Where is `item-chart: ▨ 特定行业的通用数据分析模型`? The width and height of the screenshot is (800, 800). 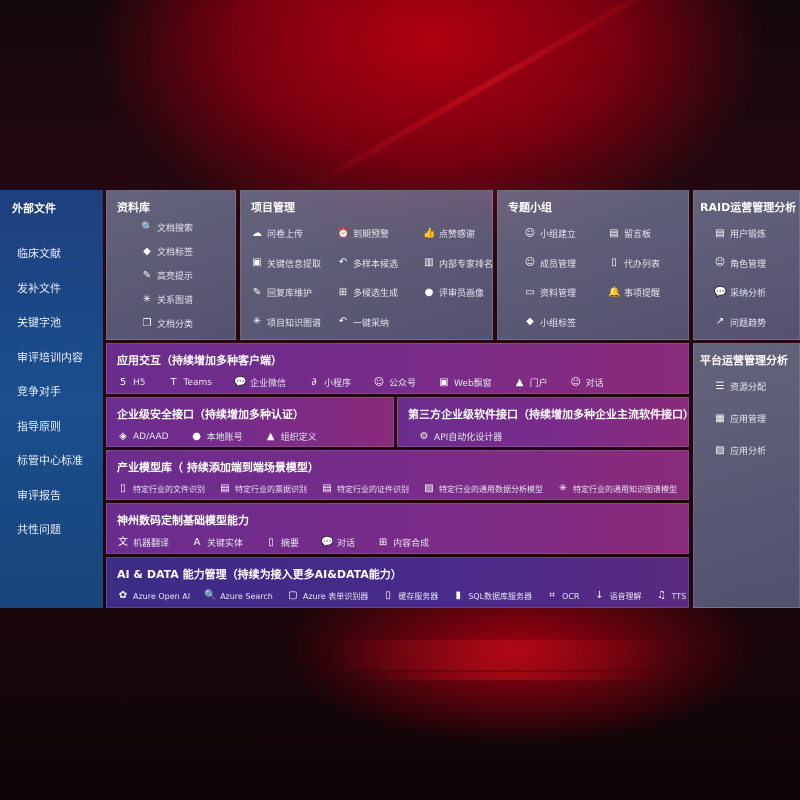
item-chart: ▨ 特定行业的通用数据分析模型 is located at coordinates (483, 489).